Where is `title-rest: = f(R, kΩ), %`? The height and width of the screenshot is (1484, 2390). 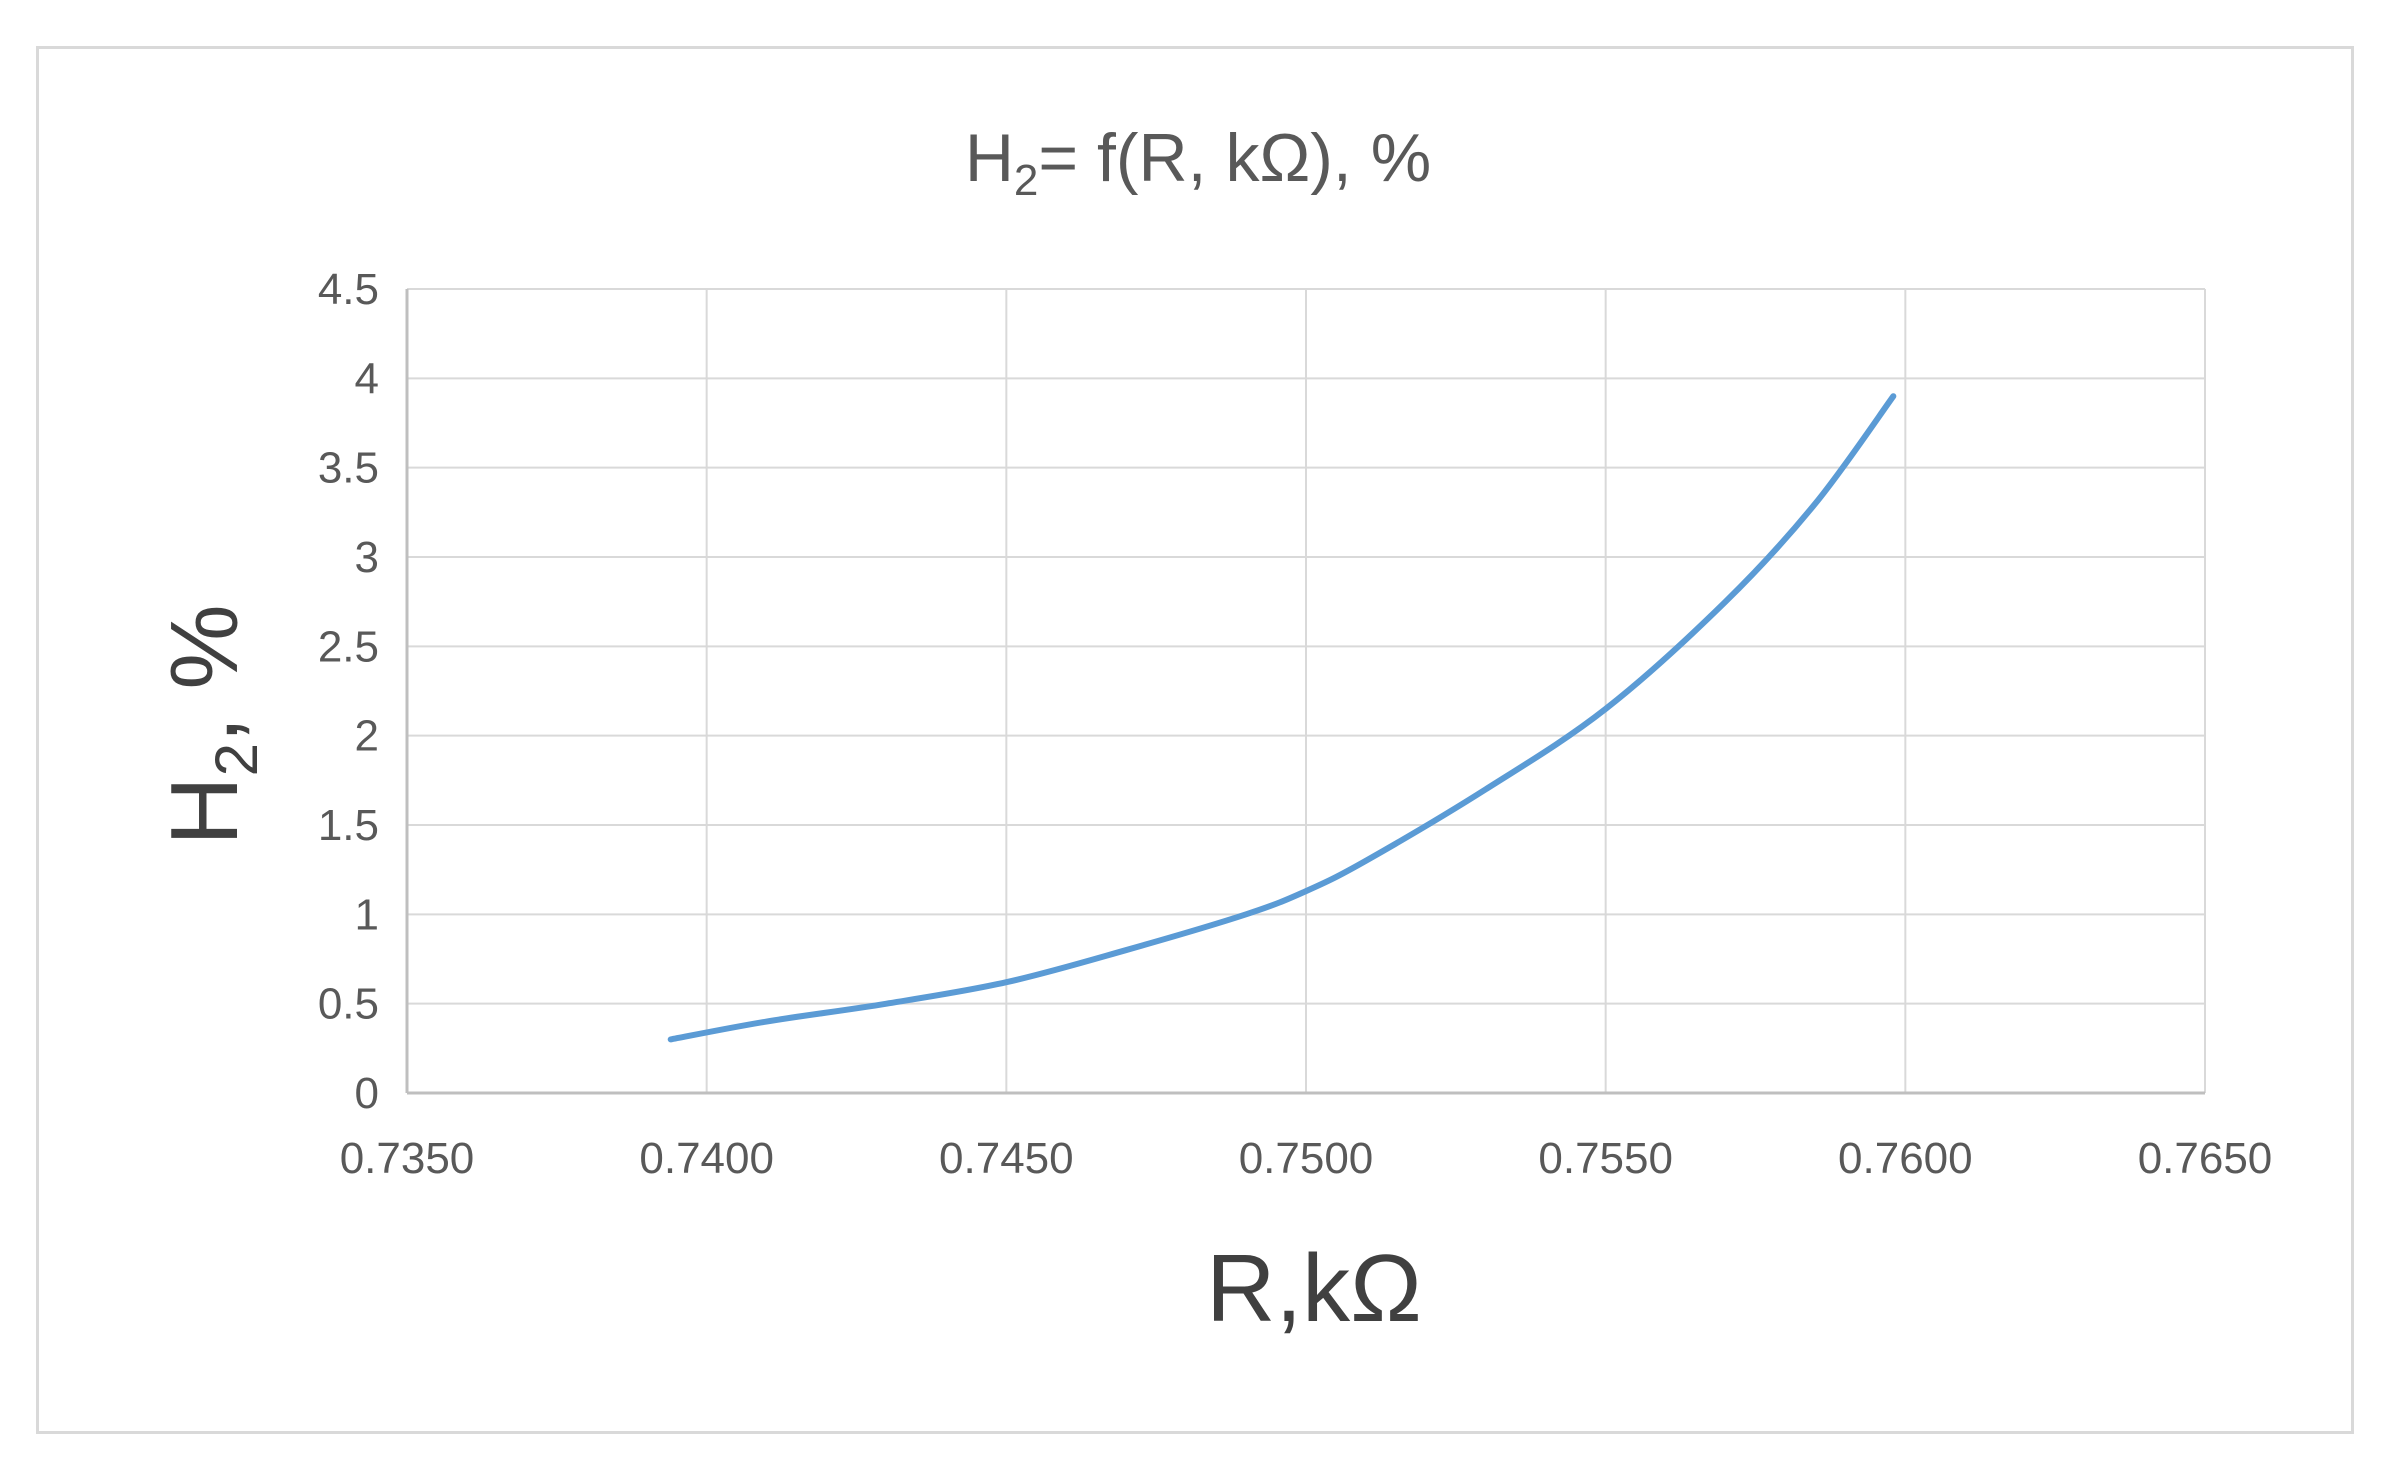 title-rest: = f(R, kΩ), % is located at coordinates (1234, 158).